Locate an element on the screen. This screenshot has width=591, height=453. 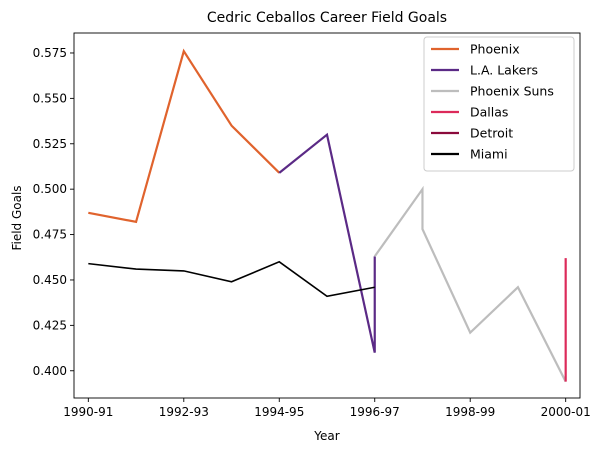
legend-box is located at coordinates (499, 104).